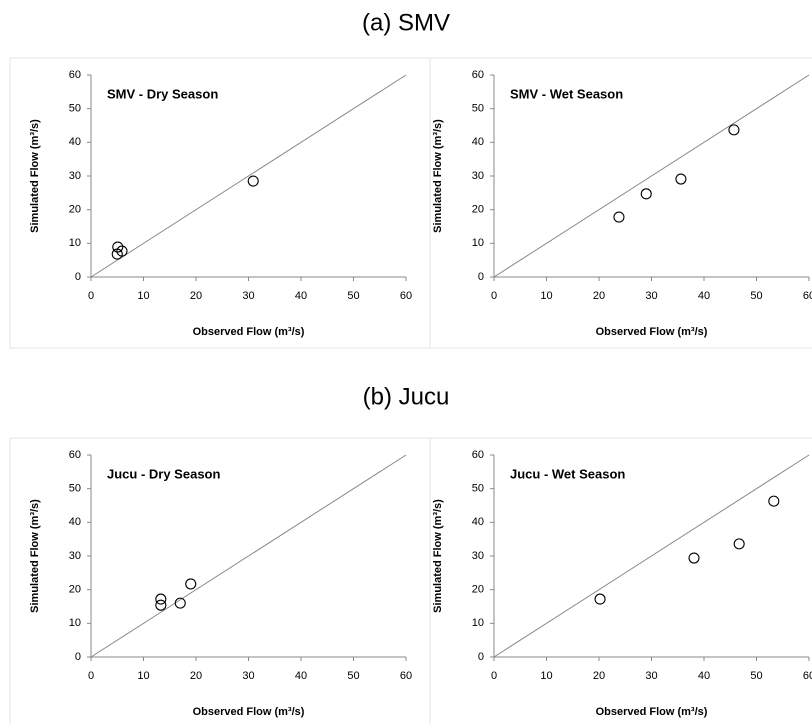  I want to click on section-heading: (b) Jucu, so click(406, 396).